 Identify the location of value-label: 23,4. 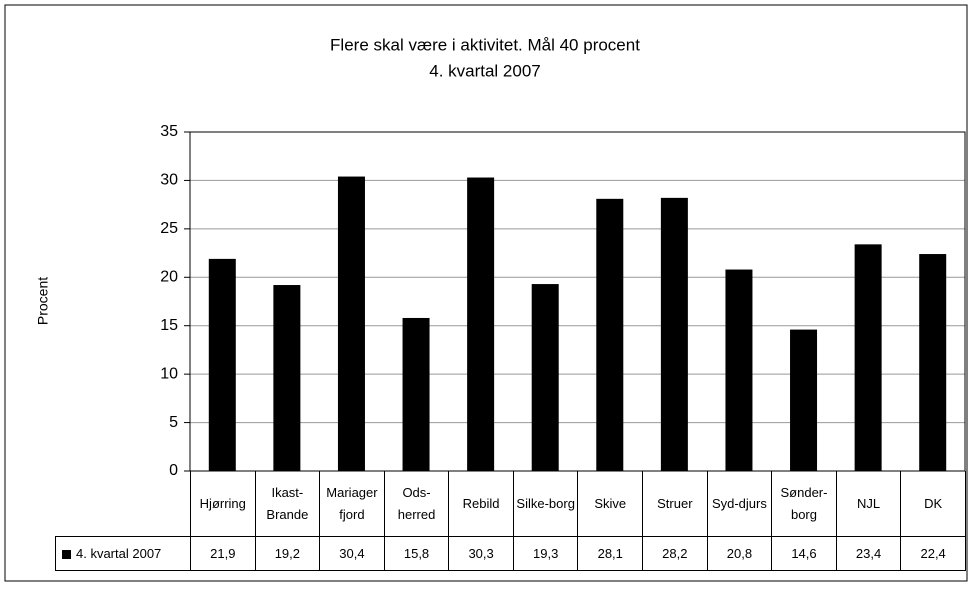
(868, 553).